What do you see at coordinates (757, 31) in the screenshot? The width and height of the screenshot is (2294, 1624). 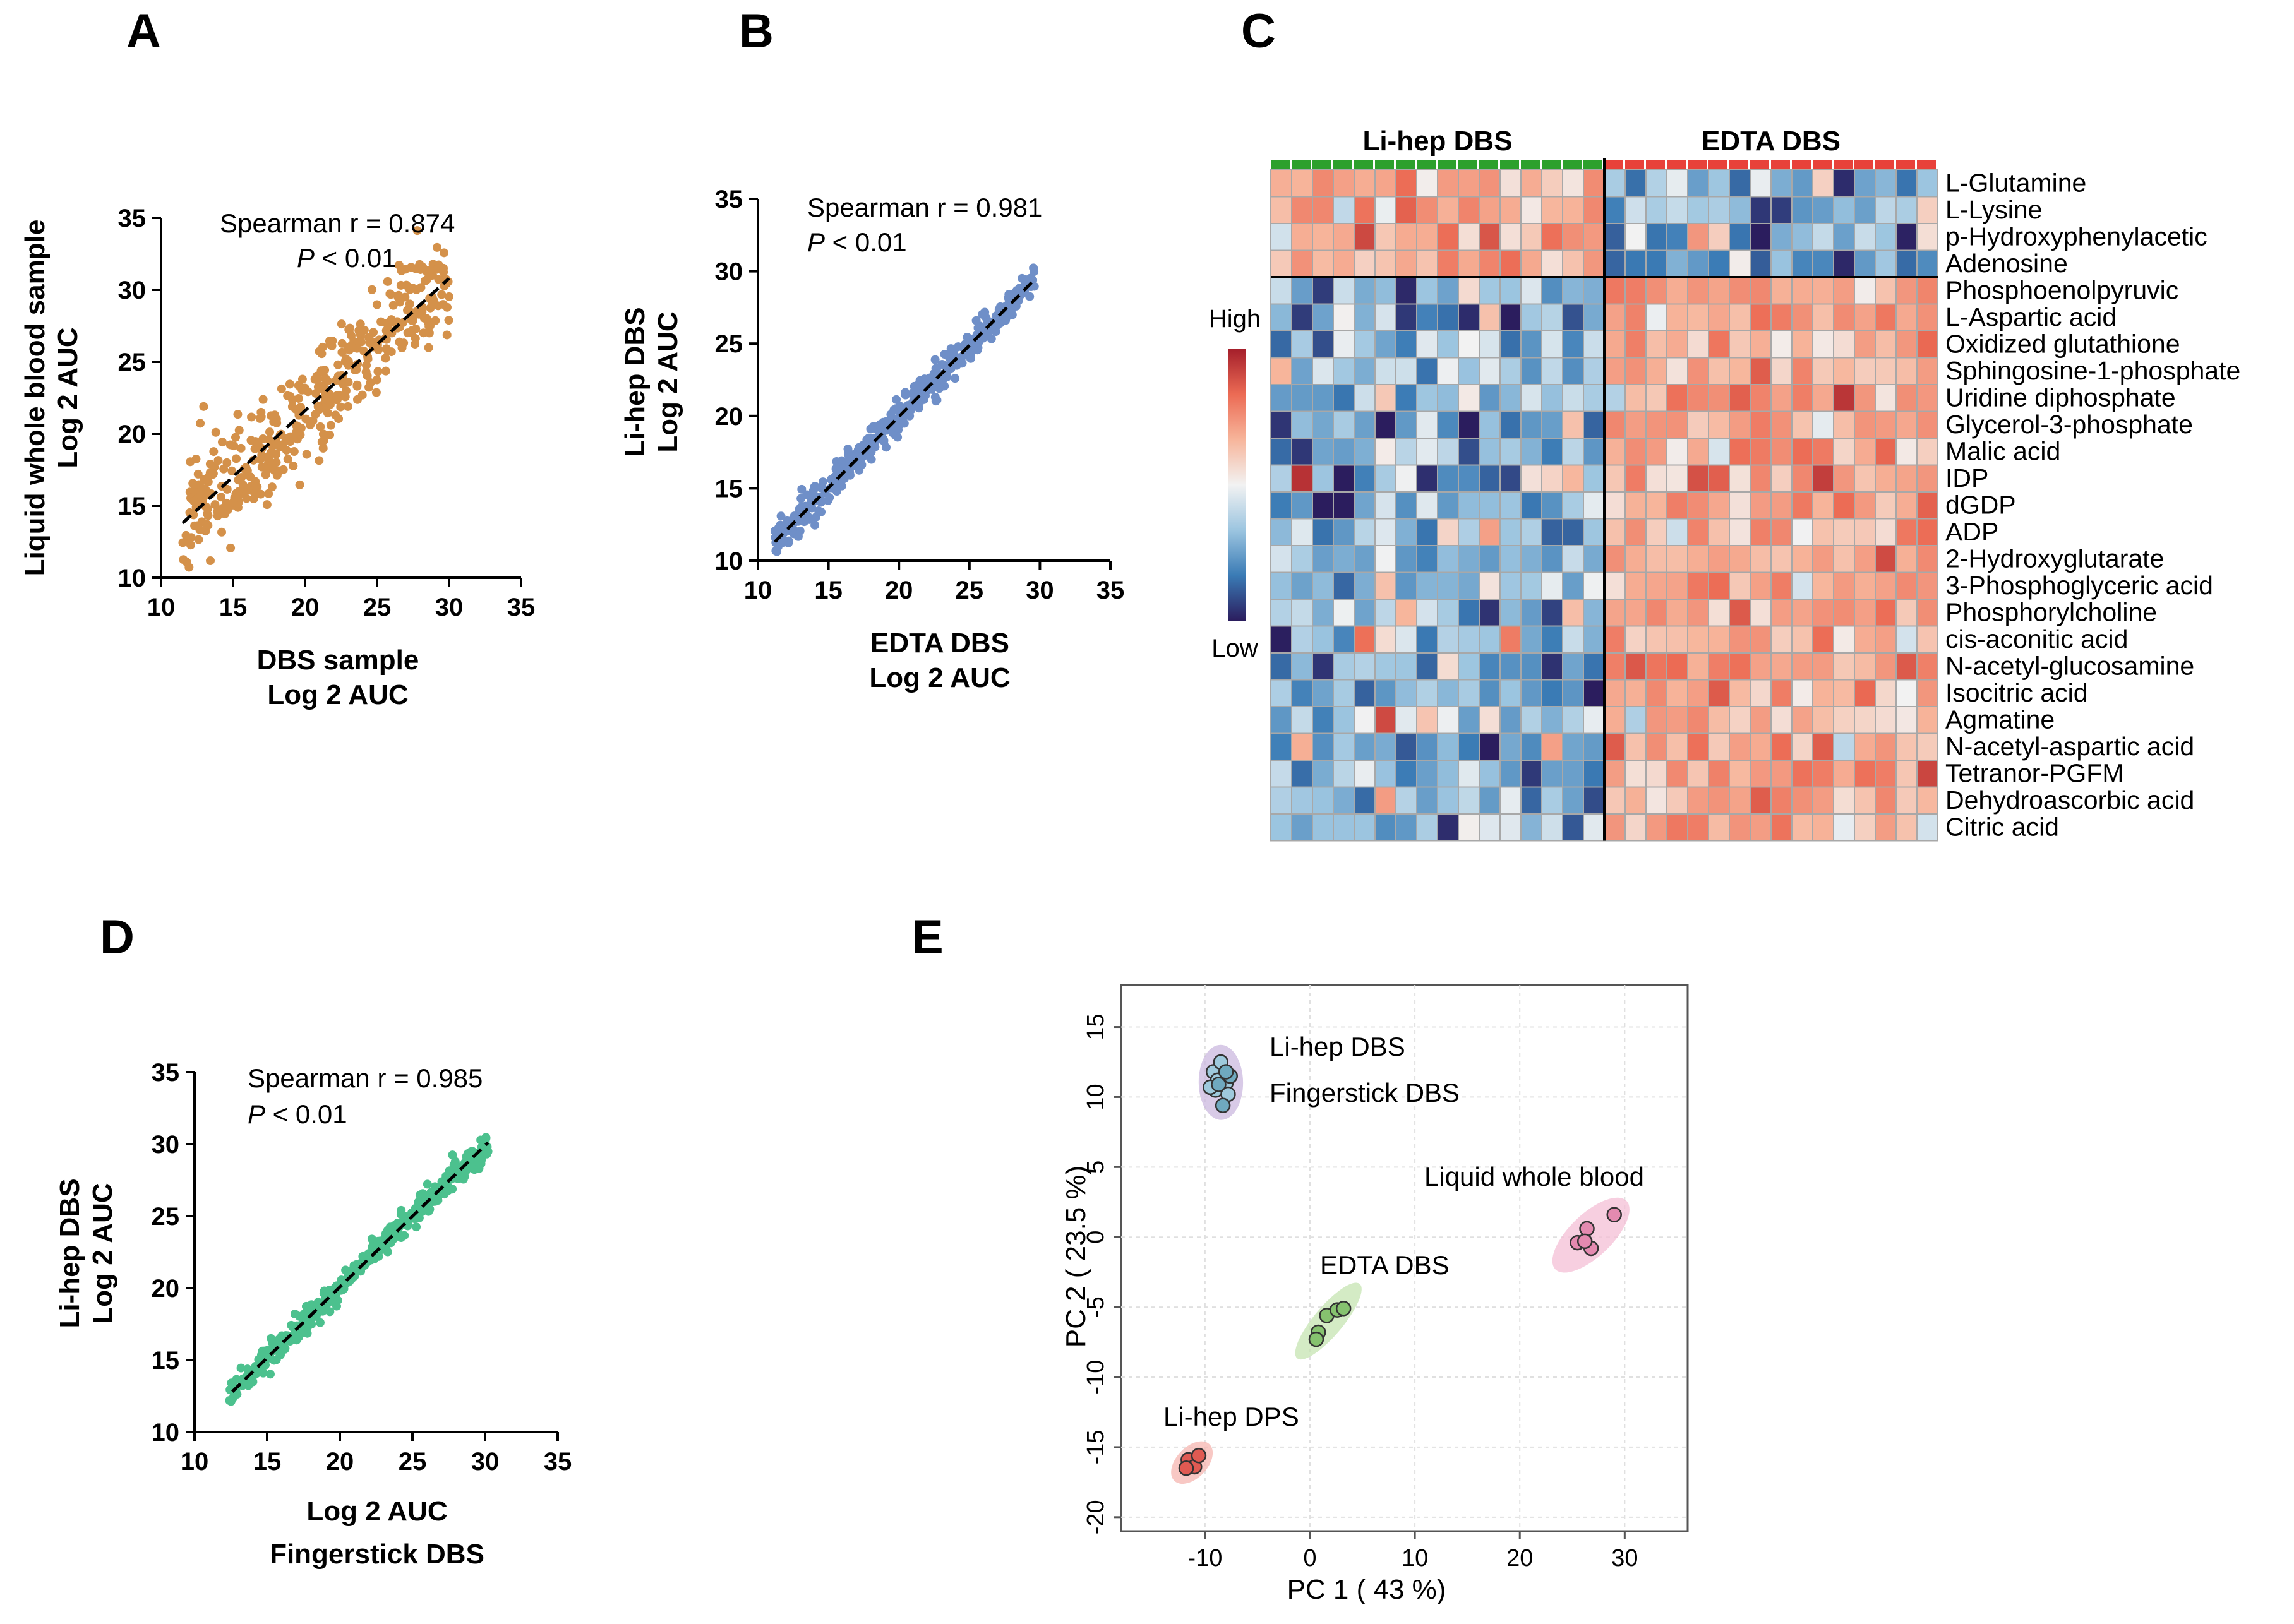 I see `panel-label-b: B` at bounding box center [757, 31].